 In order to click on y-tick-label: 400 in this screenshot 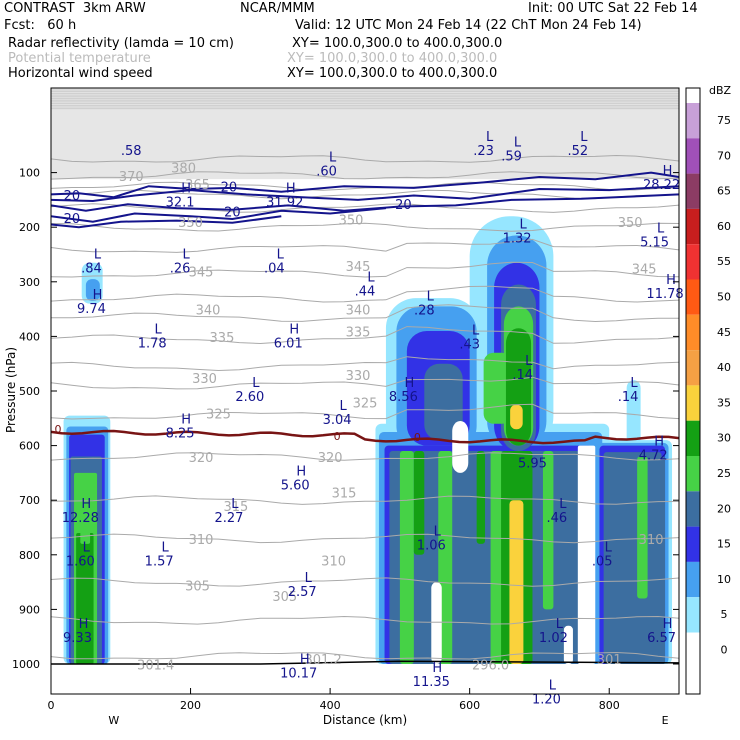, I will do `click(29, 336)`.